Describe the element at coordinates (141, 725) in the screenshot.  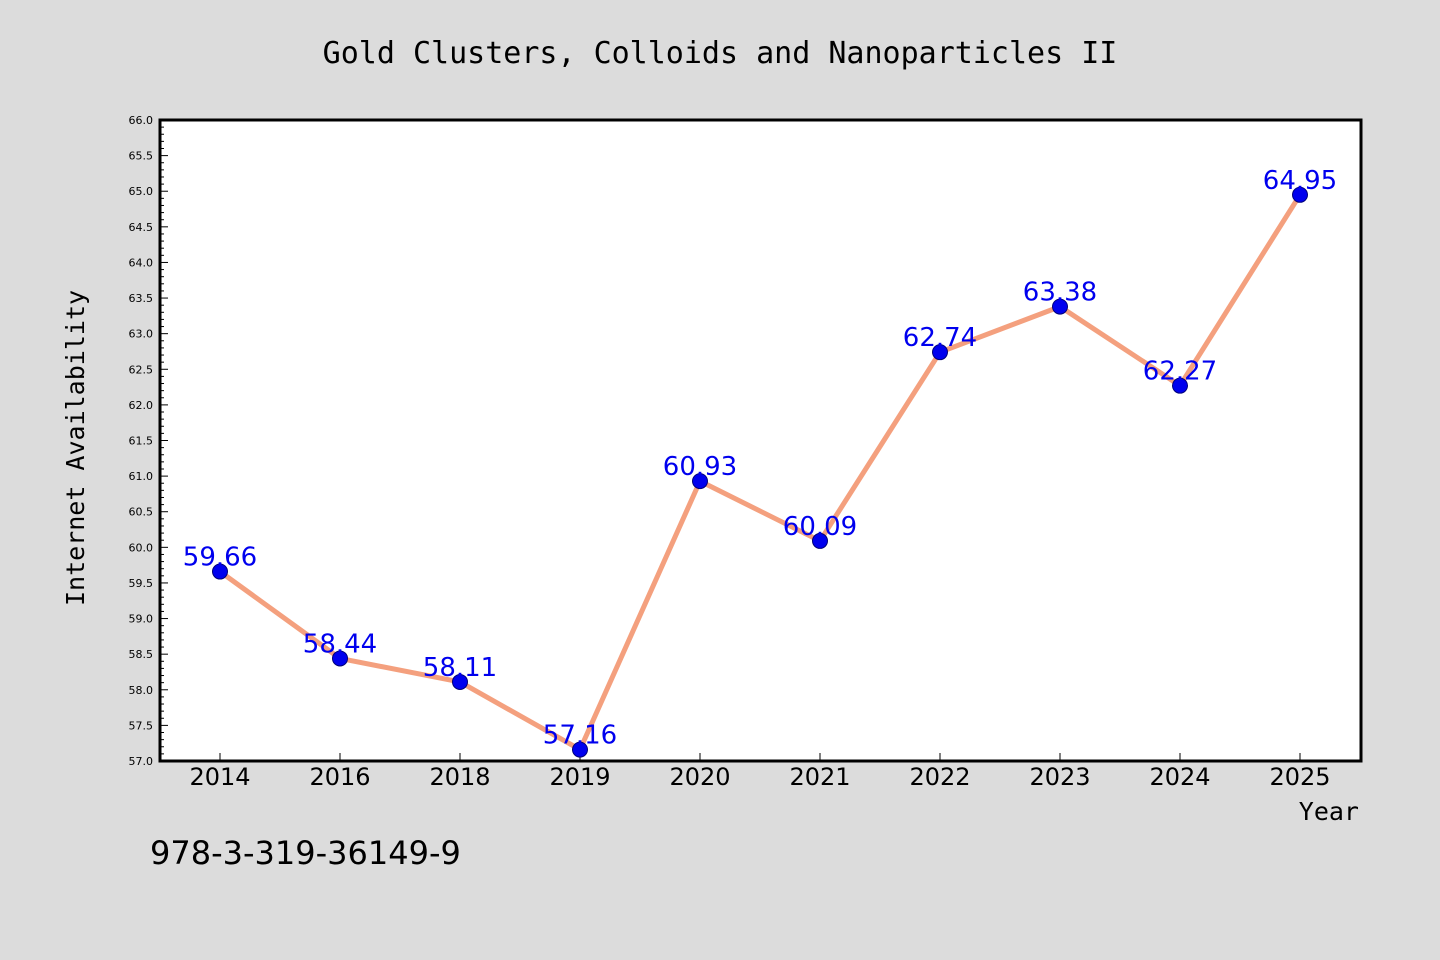
I see `y-tick-label: 57.5` at that location.